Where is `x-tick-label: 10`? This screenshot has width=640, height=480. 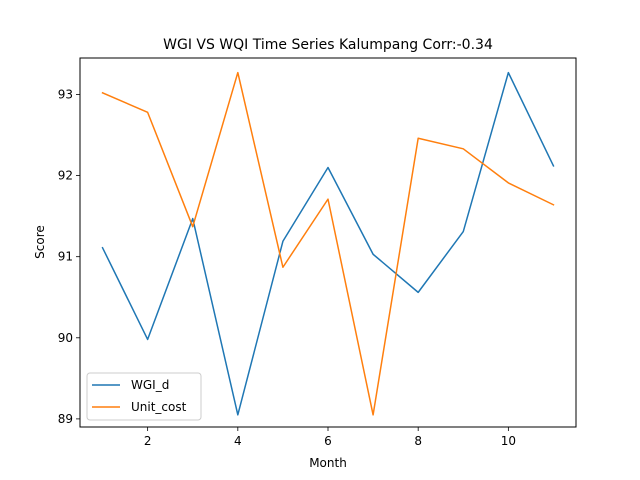
x-tick-label: 10 is located at coordinates (508, 441).